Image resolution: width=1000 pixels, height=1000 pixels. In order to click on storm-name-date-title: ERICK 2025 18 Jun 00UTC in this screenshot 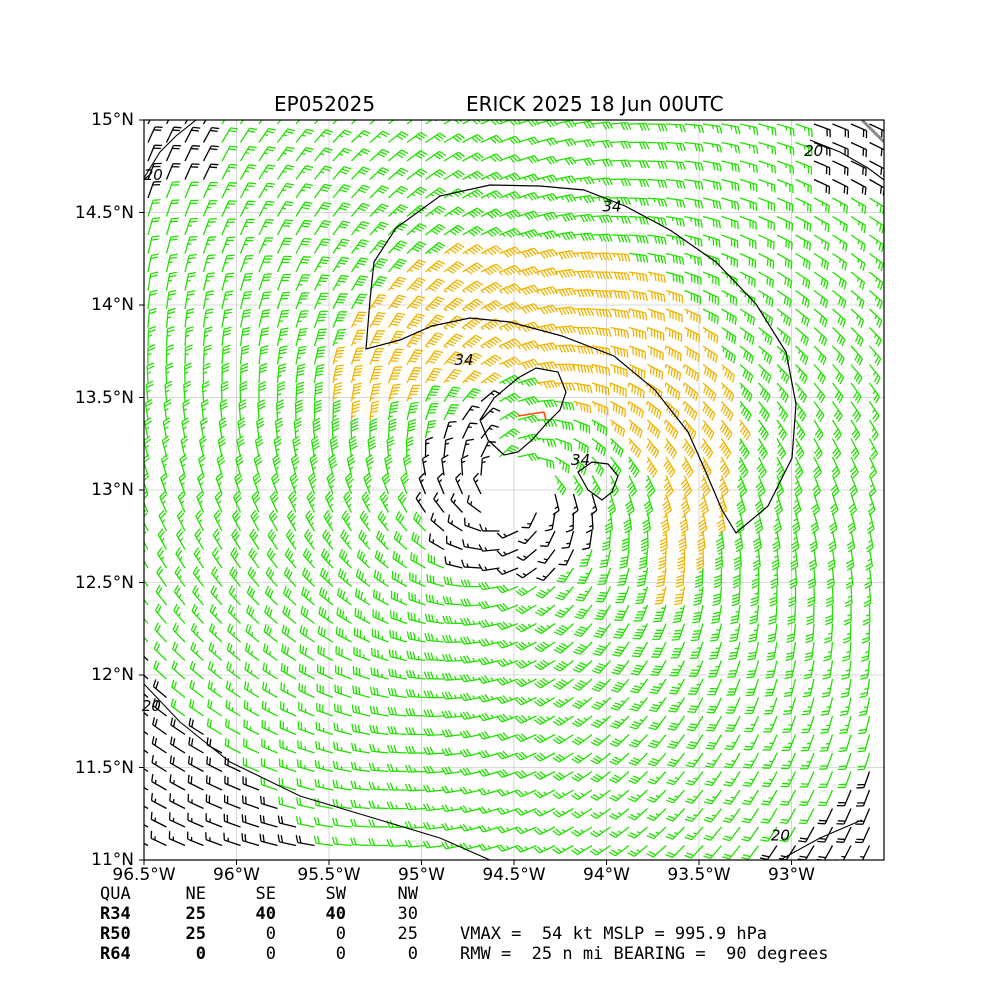, I will do `click(595, 104)`.